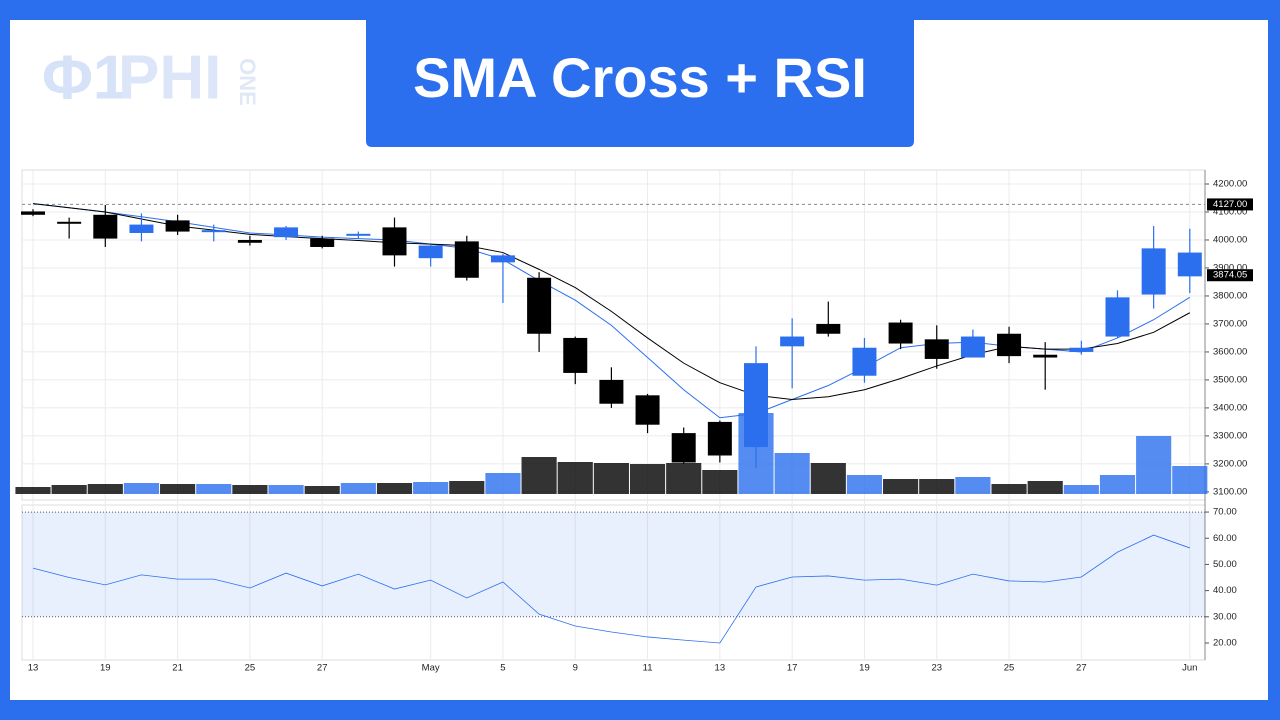 The width and height of the screenshot is (1280, 720). Describe the element at coordinates (640, 77) in the screenshot. I see `chart-title: SMA Cross + RSI` at that location.